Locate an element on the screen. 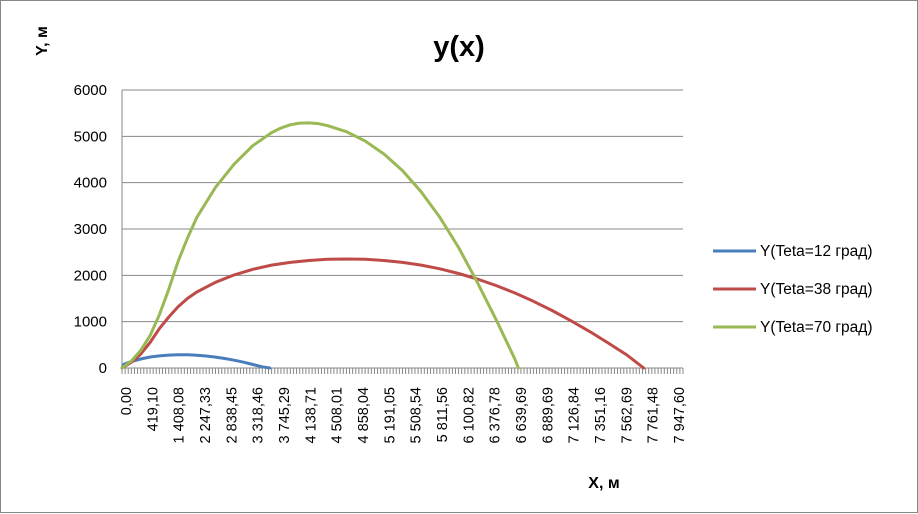 The image size is (918, 514). legend-label: Y(Teta=38 град) is located at coordinates (816, 289).